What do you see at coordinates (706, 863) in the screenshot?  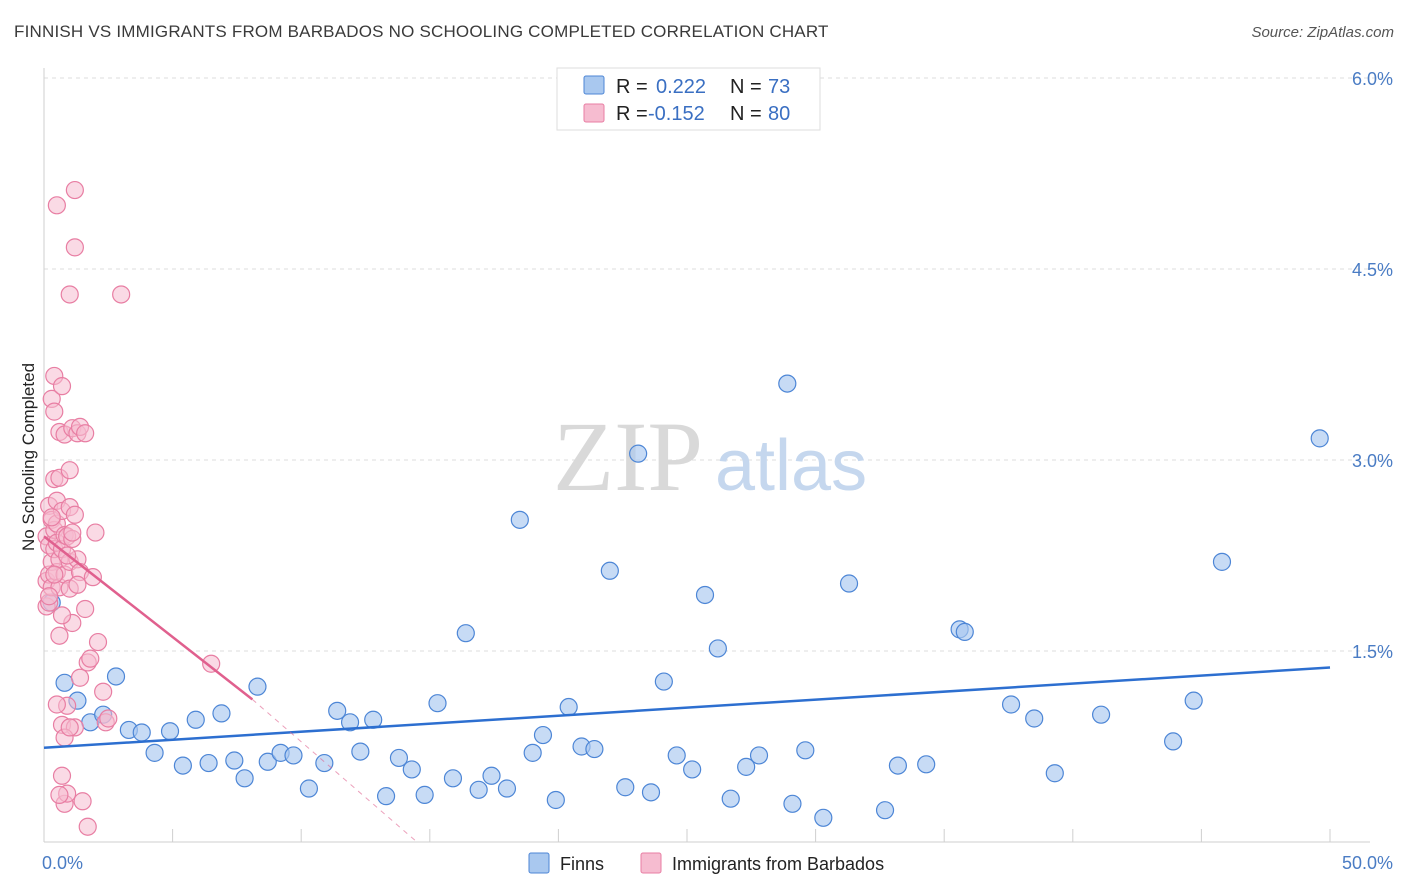 I see `series-legend: Finns Immigrants from Barbados` at bounding box center [706, 863].